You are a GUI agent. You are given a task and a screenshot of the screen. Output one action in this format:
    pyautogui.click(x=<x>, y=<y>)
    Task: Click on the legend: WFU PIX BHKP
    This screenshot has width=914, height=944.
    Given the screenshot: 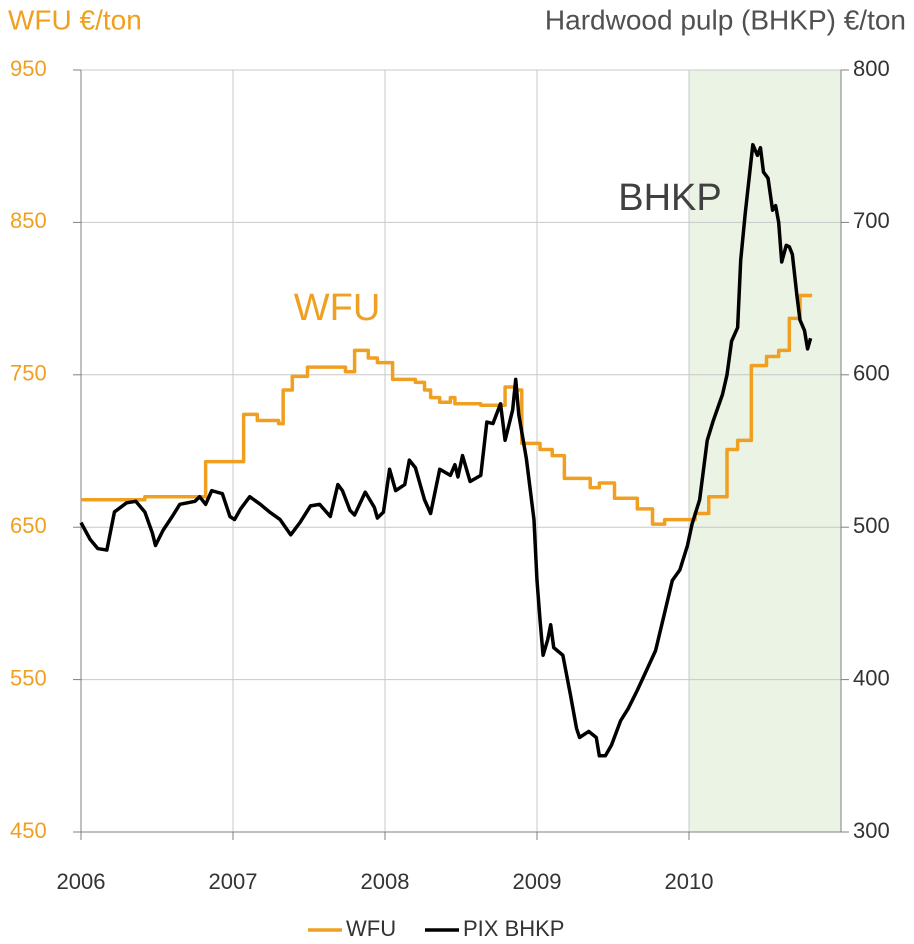 What is the action you would take?
    pyautogui.click(x=436, y=928)
    